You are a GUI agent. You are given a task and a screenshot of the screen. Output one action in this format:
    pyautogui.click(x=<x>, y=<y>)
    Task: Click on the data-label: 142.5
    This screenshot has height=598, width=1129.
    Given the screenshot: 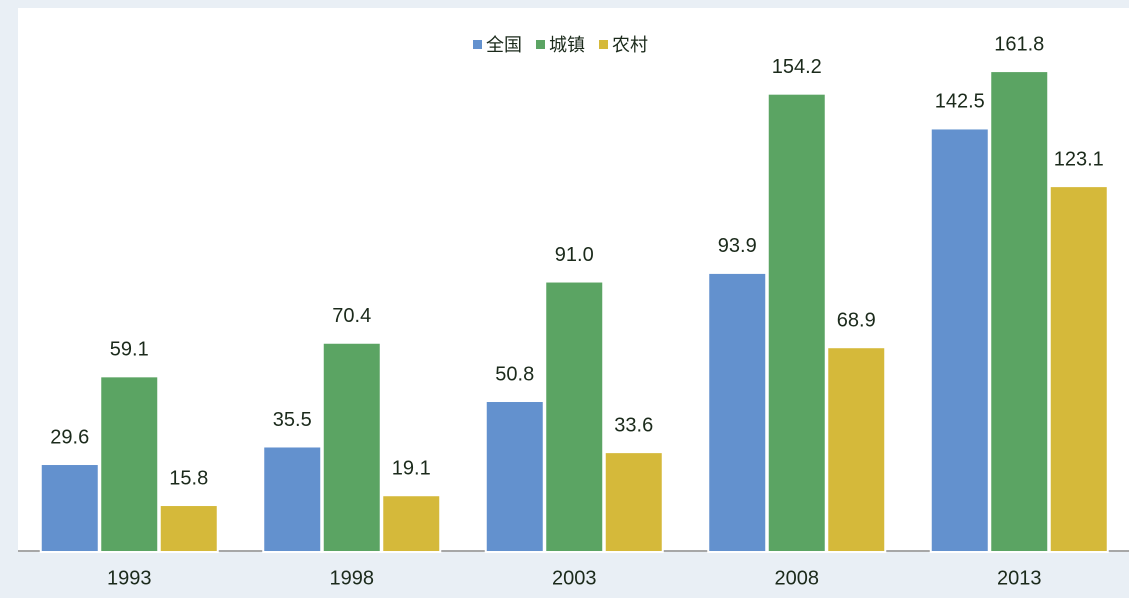 What is the action you would take?
    pyautogui.click(x=960, y=102)
    